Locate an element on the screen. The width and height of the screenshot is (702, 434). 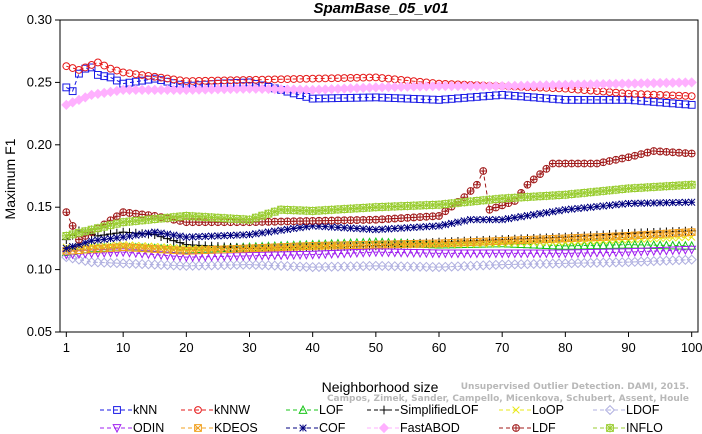
legend-label: KDEOS is located at coordinates (236, 427).